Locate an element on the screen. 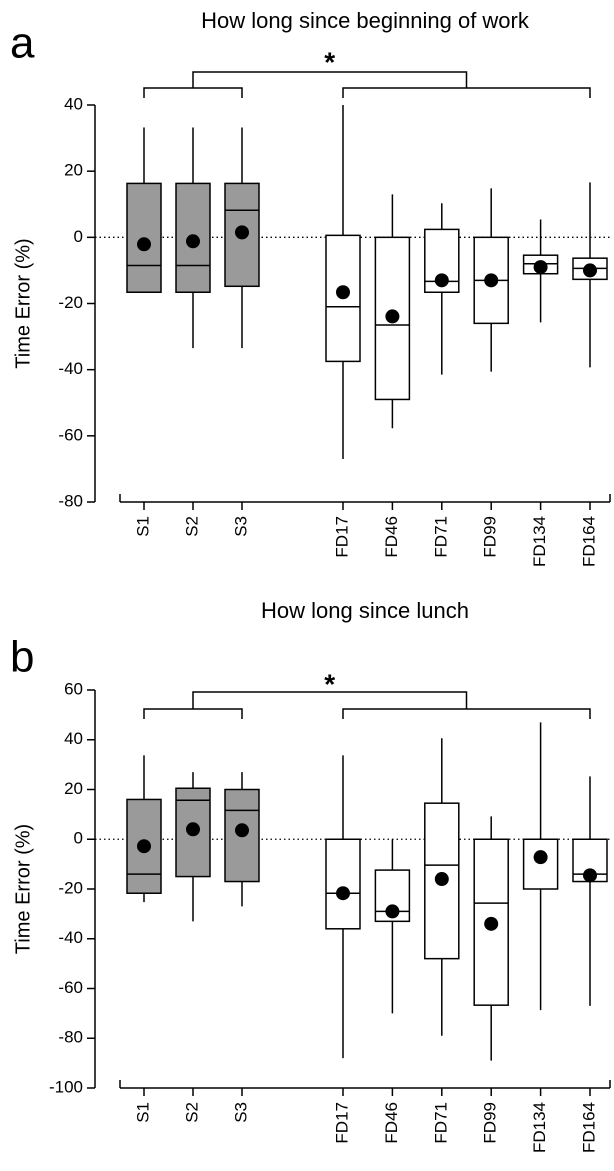  y-tick-label: 60 is located at coordinates (73, 688).